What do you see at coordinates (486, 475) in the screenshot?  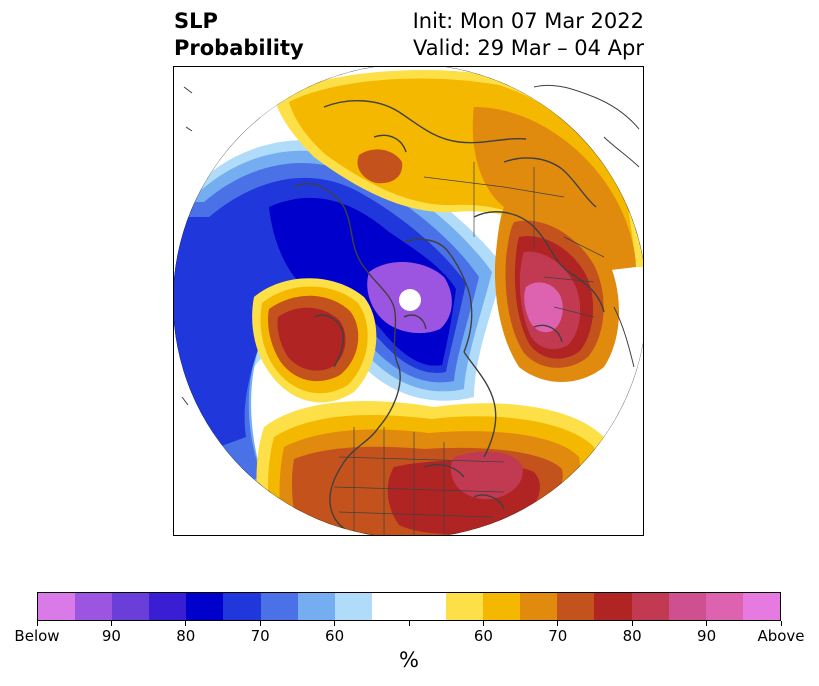 I see `above-region-america-extreme` at bounding box center [486, 475].